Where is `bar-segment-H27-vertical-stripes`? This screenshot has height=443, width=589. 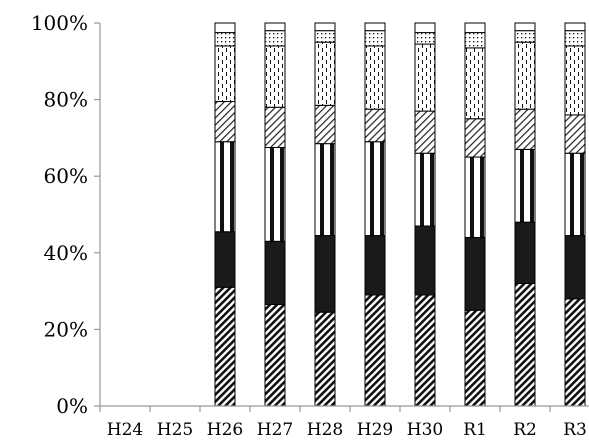
bar-segment-H27-vertical-stripes is located at coordinates (275, 194).